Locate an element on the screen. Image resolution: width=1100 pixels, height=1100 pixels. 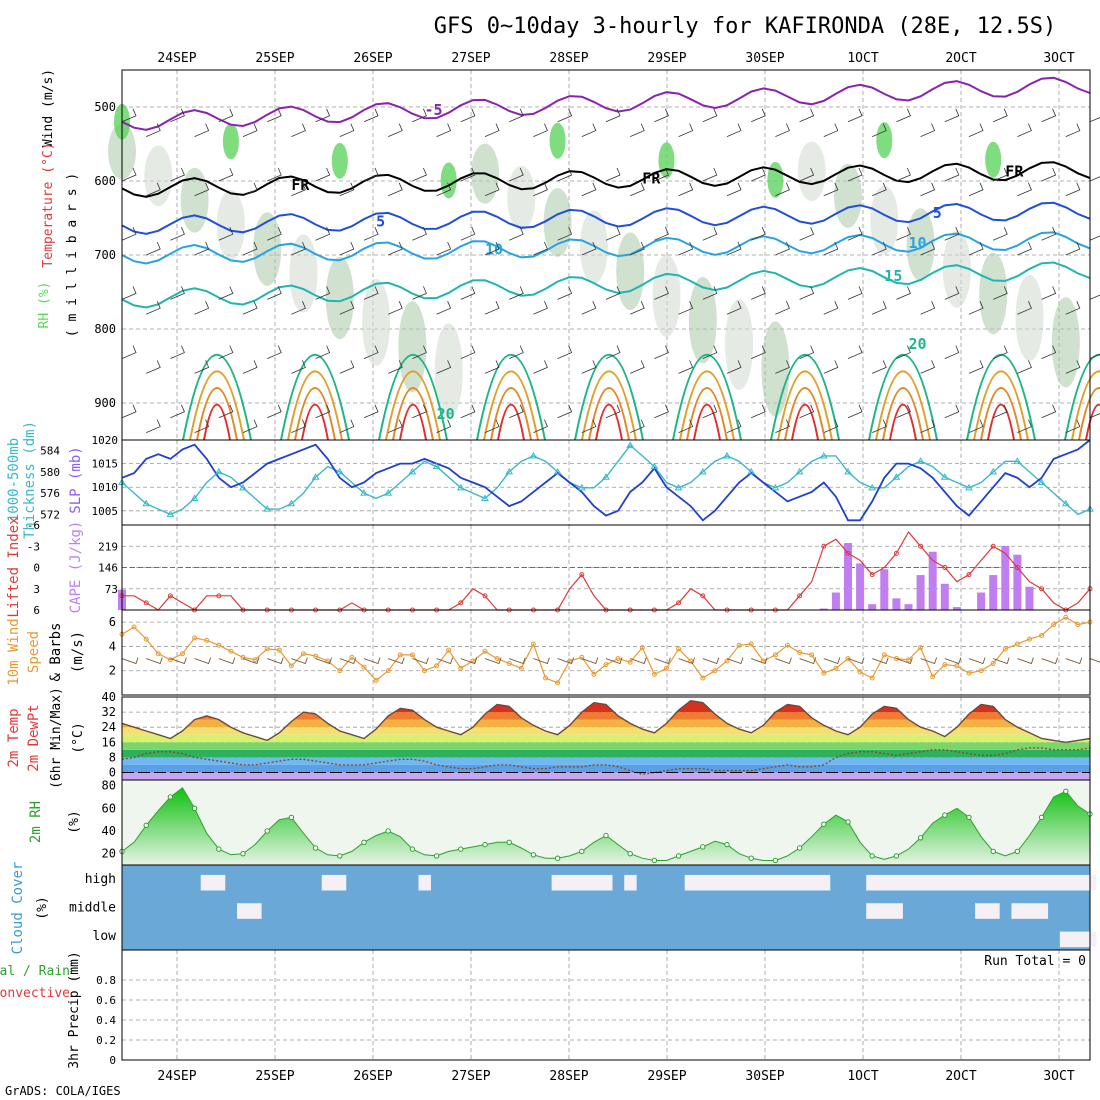
ylabel-cape: CAPE (J/kg) is located at coordinates (76, 567).